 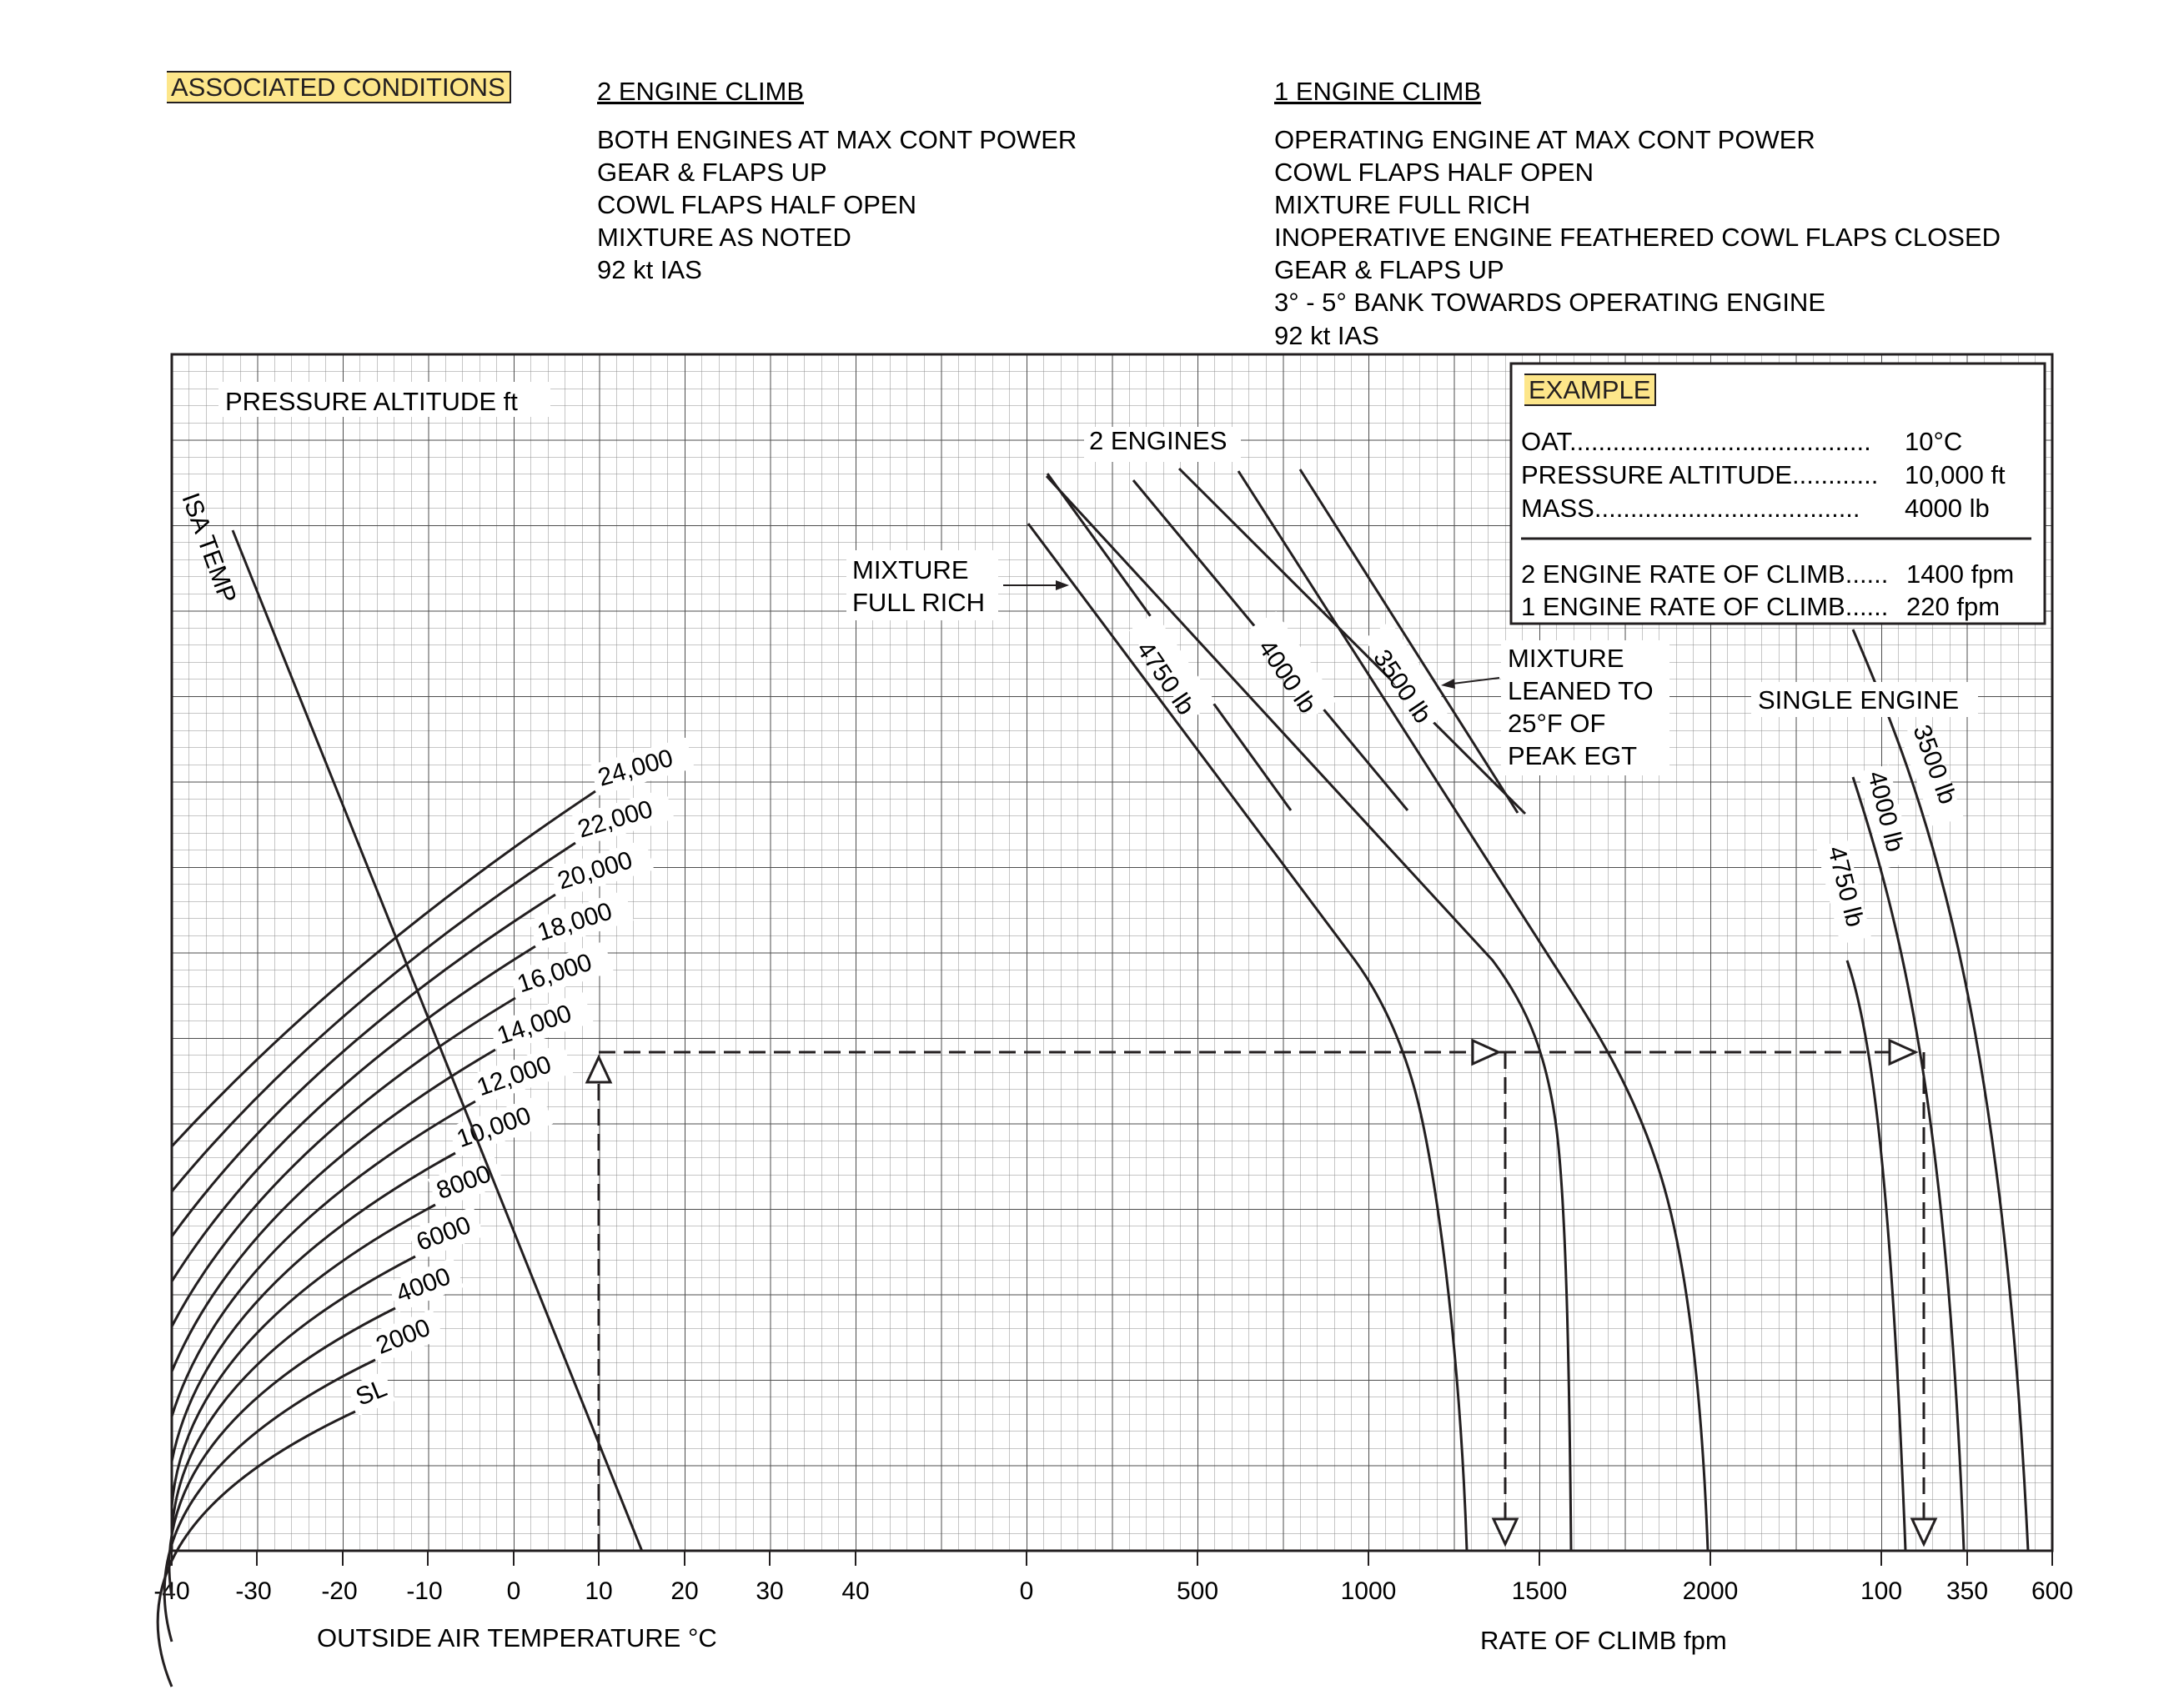 I want to click on leaned-line-lightest, so click(x=1408, y=642).